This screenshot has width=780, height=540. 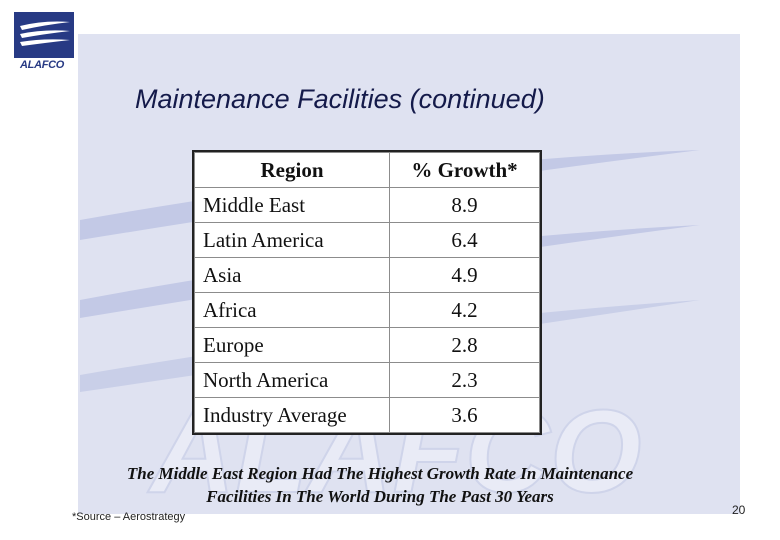 I want to click on growth-cell: 6.4, so click(x=464, y=240).